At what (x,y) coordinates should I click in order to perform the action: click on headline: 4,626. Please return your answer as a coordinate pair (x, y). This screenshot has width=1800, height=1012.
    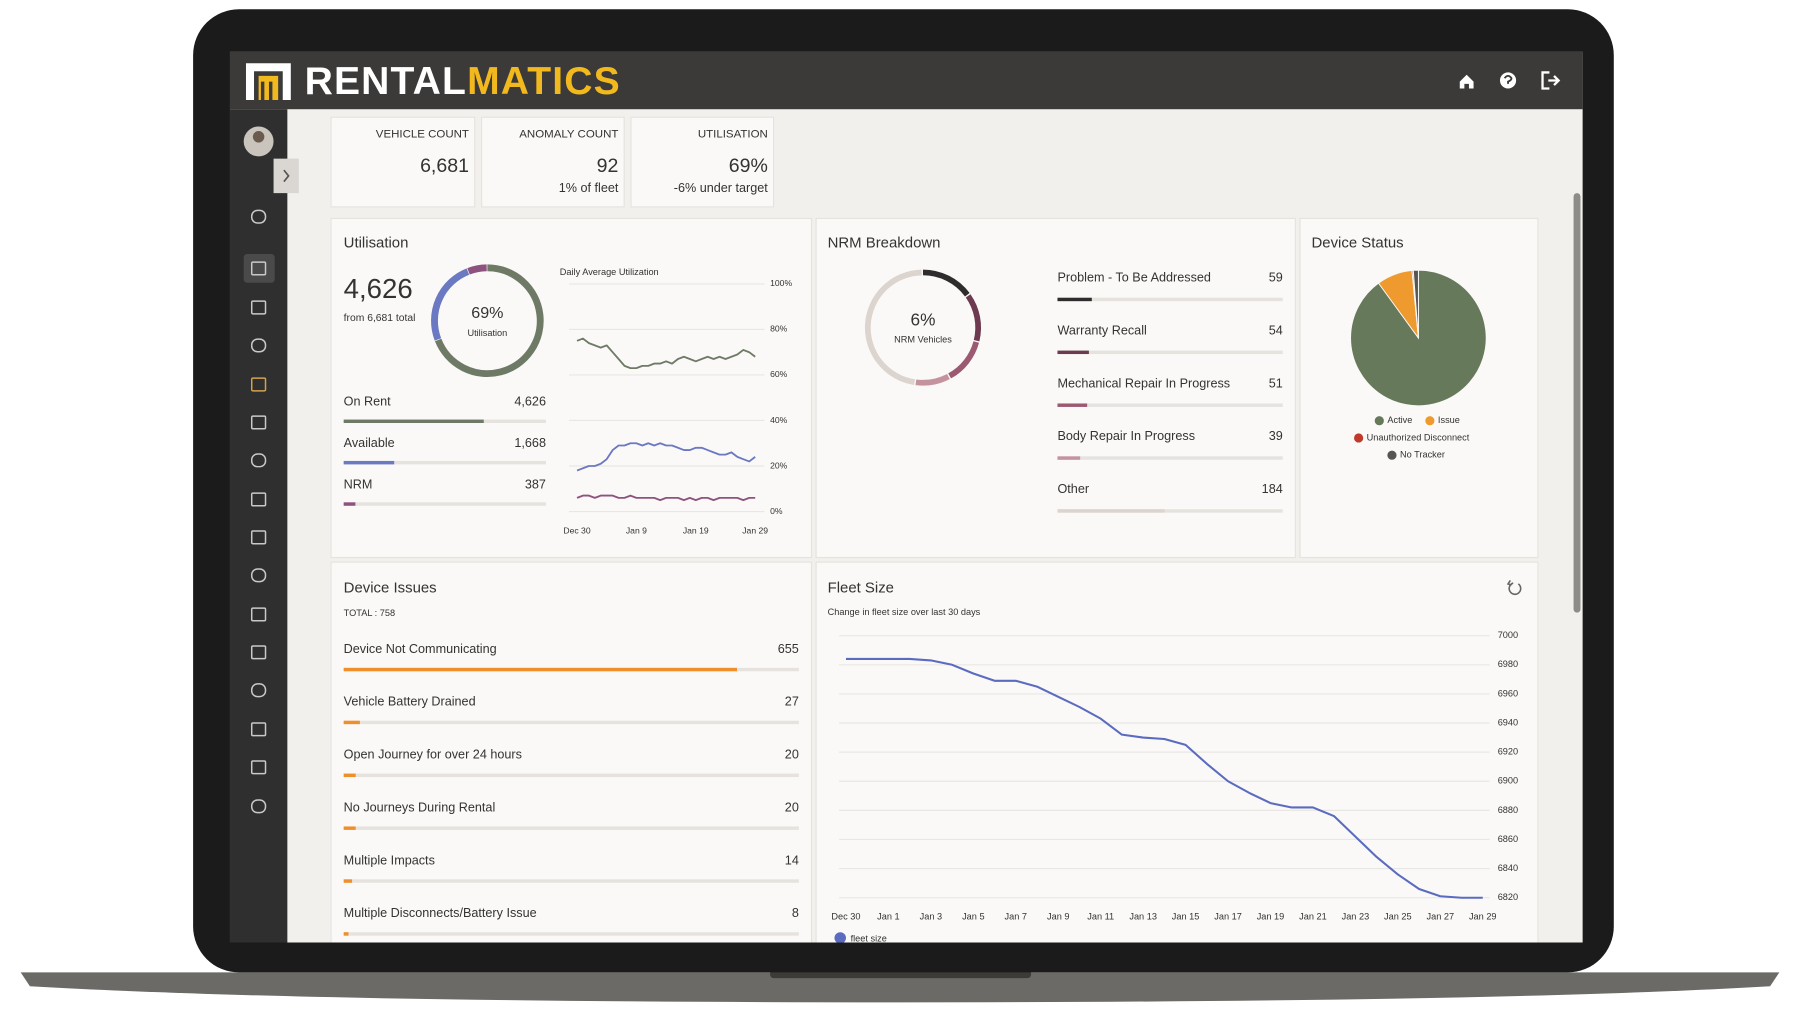
    Looking at the image, I should click on (378, 288).